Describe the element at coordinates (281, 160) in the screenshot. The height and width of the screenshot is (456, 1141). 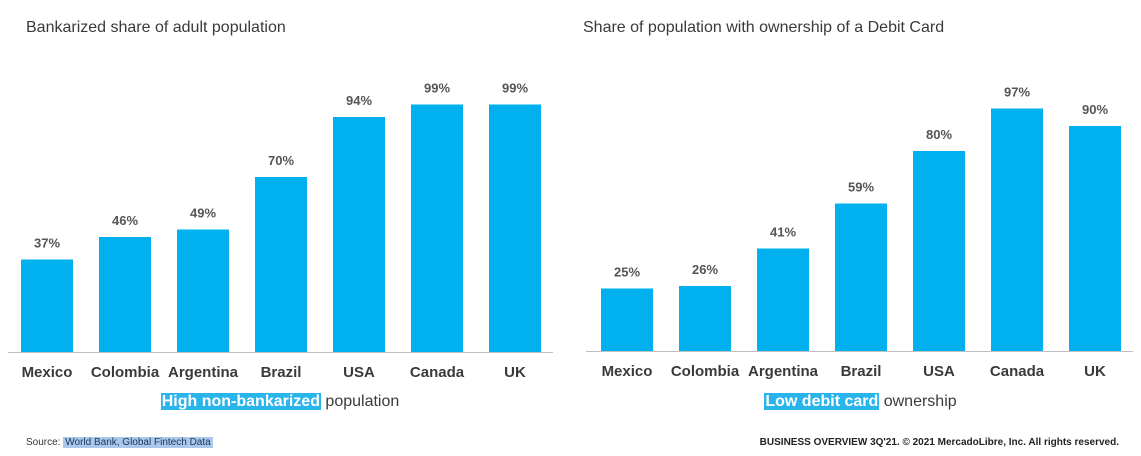
I see `bar-value-label: 70%` at that location.